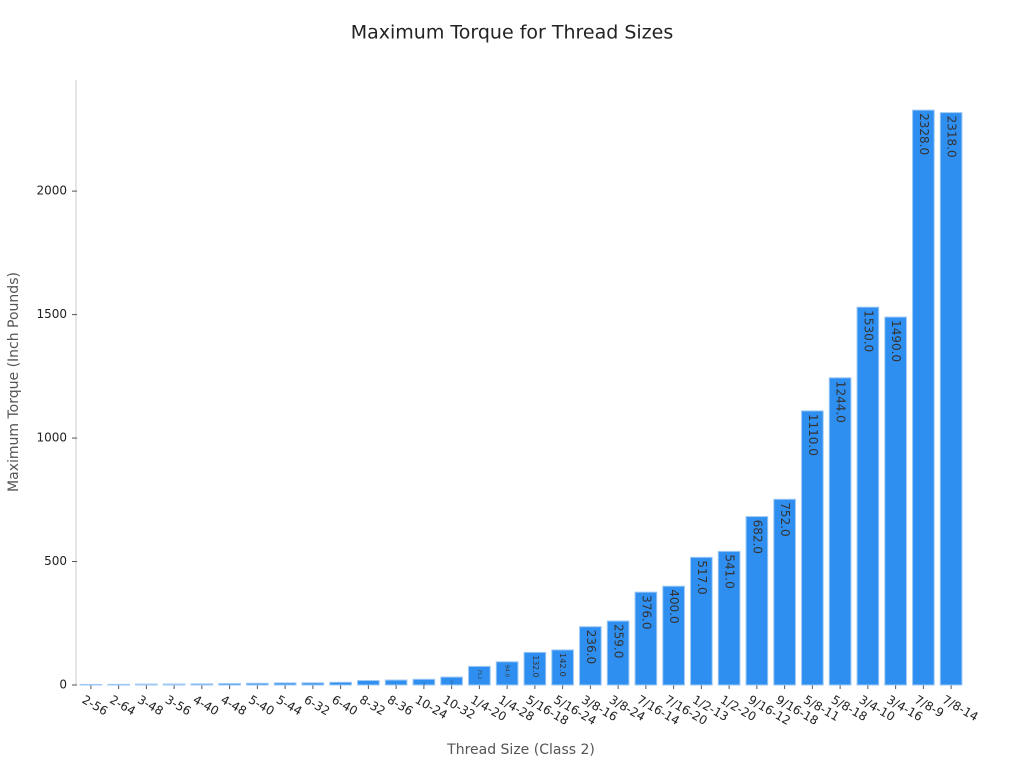 Image resolution: width=1024 pixels, height=772 pixels. Describe the element at coordinates (924, 134) in the screenshot. I see `value-label: 2328.0` at that location.